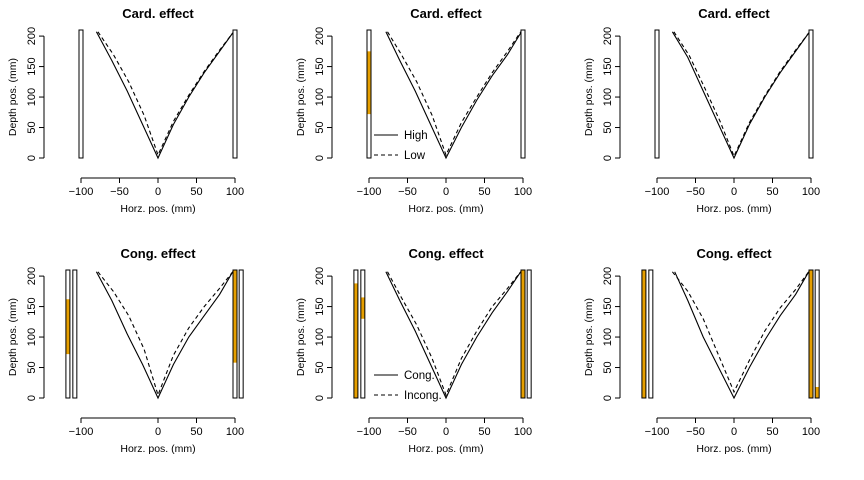 This screenshot has width=864, height=480. Describe the element at coordinates (415, 156) in the screenshot. I see `legend-label: Low` at that location.